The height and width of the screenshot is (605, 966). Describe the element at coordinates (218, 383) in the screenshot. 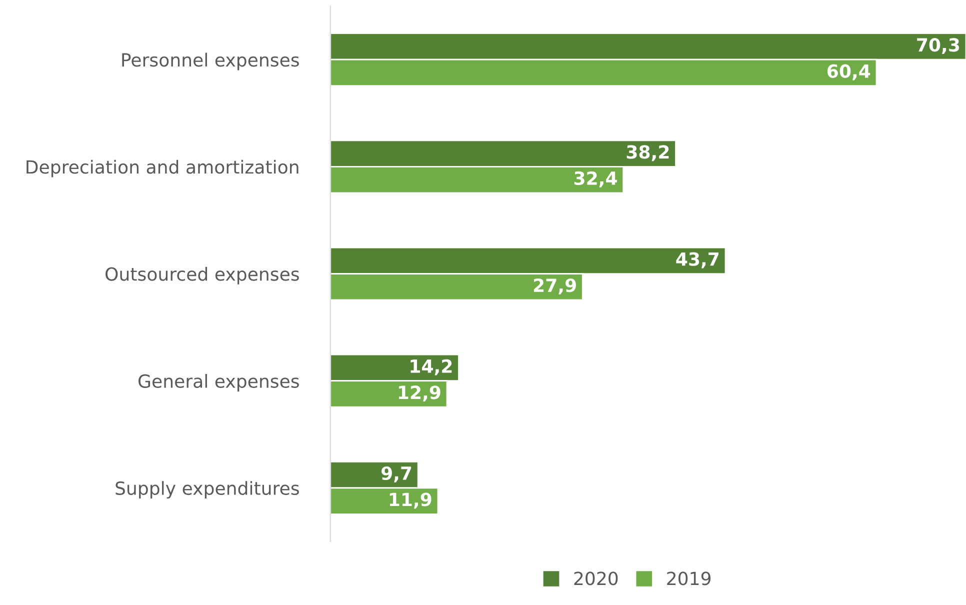

I see `y-tick-label: General expenses` at that location.